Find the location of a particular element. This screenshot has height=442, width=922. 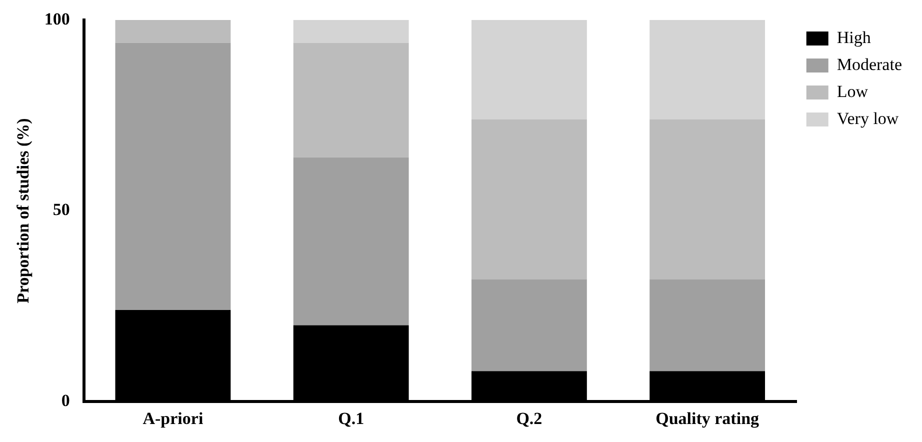

x-tick-label: Q.1 is located at coordinates (351, 418).